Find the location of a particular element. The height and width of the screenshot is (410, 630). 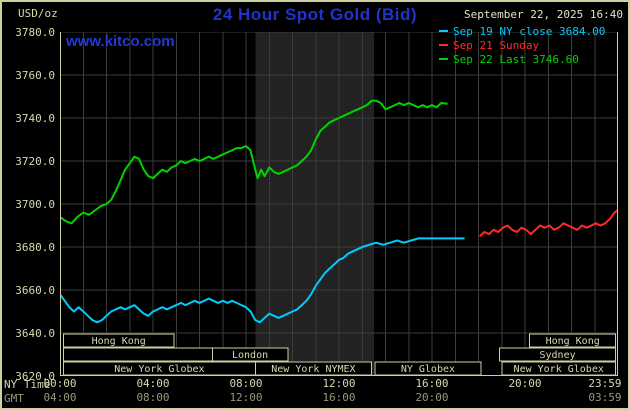

legend-item: Sep 21 Sunday is located at coordinates (522, 46).